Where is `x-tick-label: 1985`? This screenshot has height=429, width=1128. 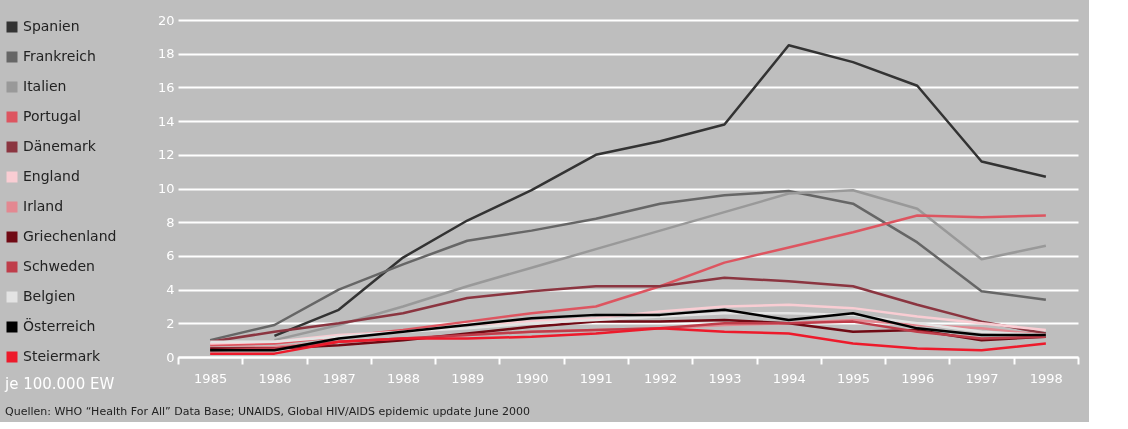
x-tick-label: 1985 is located at coordinates (211, 378).